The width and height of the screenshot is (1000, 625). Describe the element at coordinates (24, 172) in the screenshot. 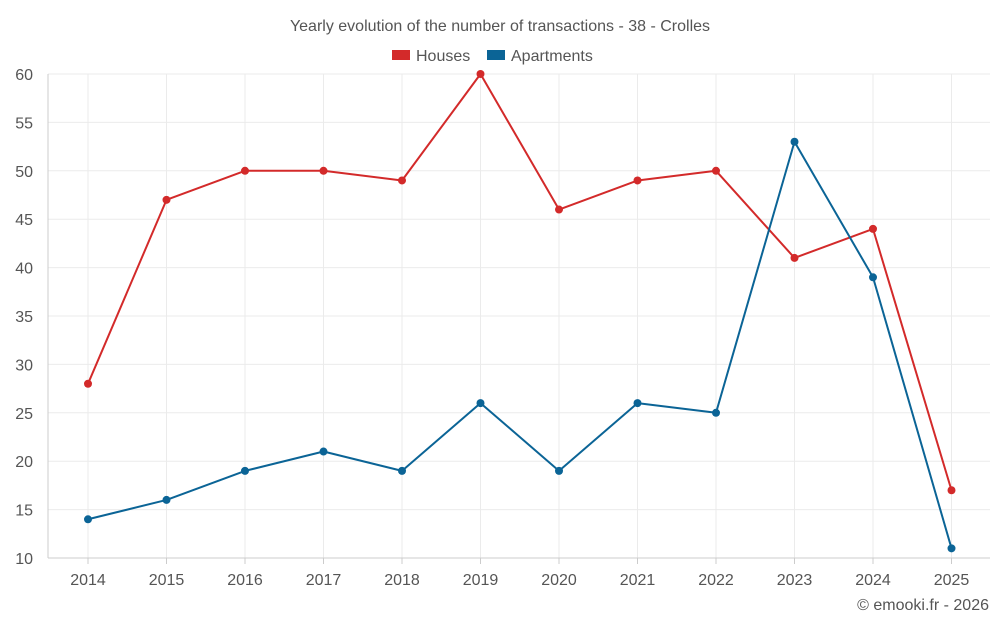

I see `y-tick-label: 50` at that location.